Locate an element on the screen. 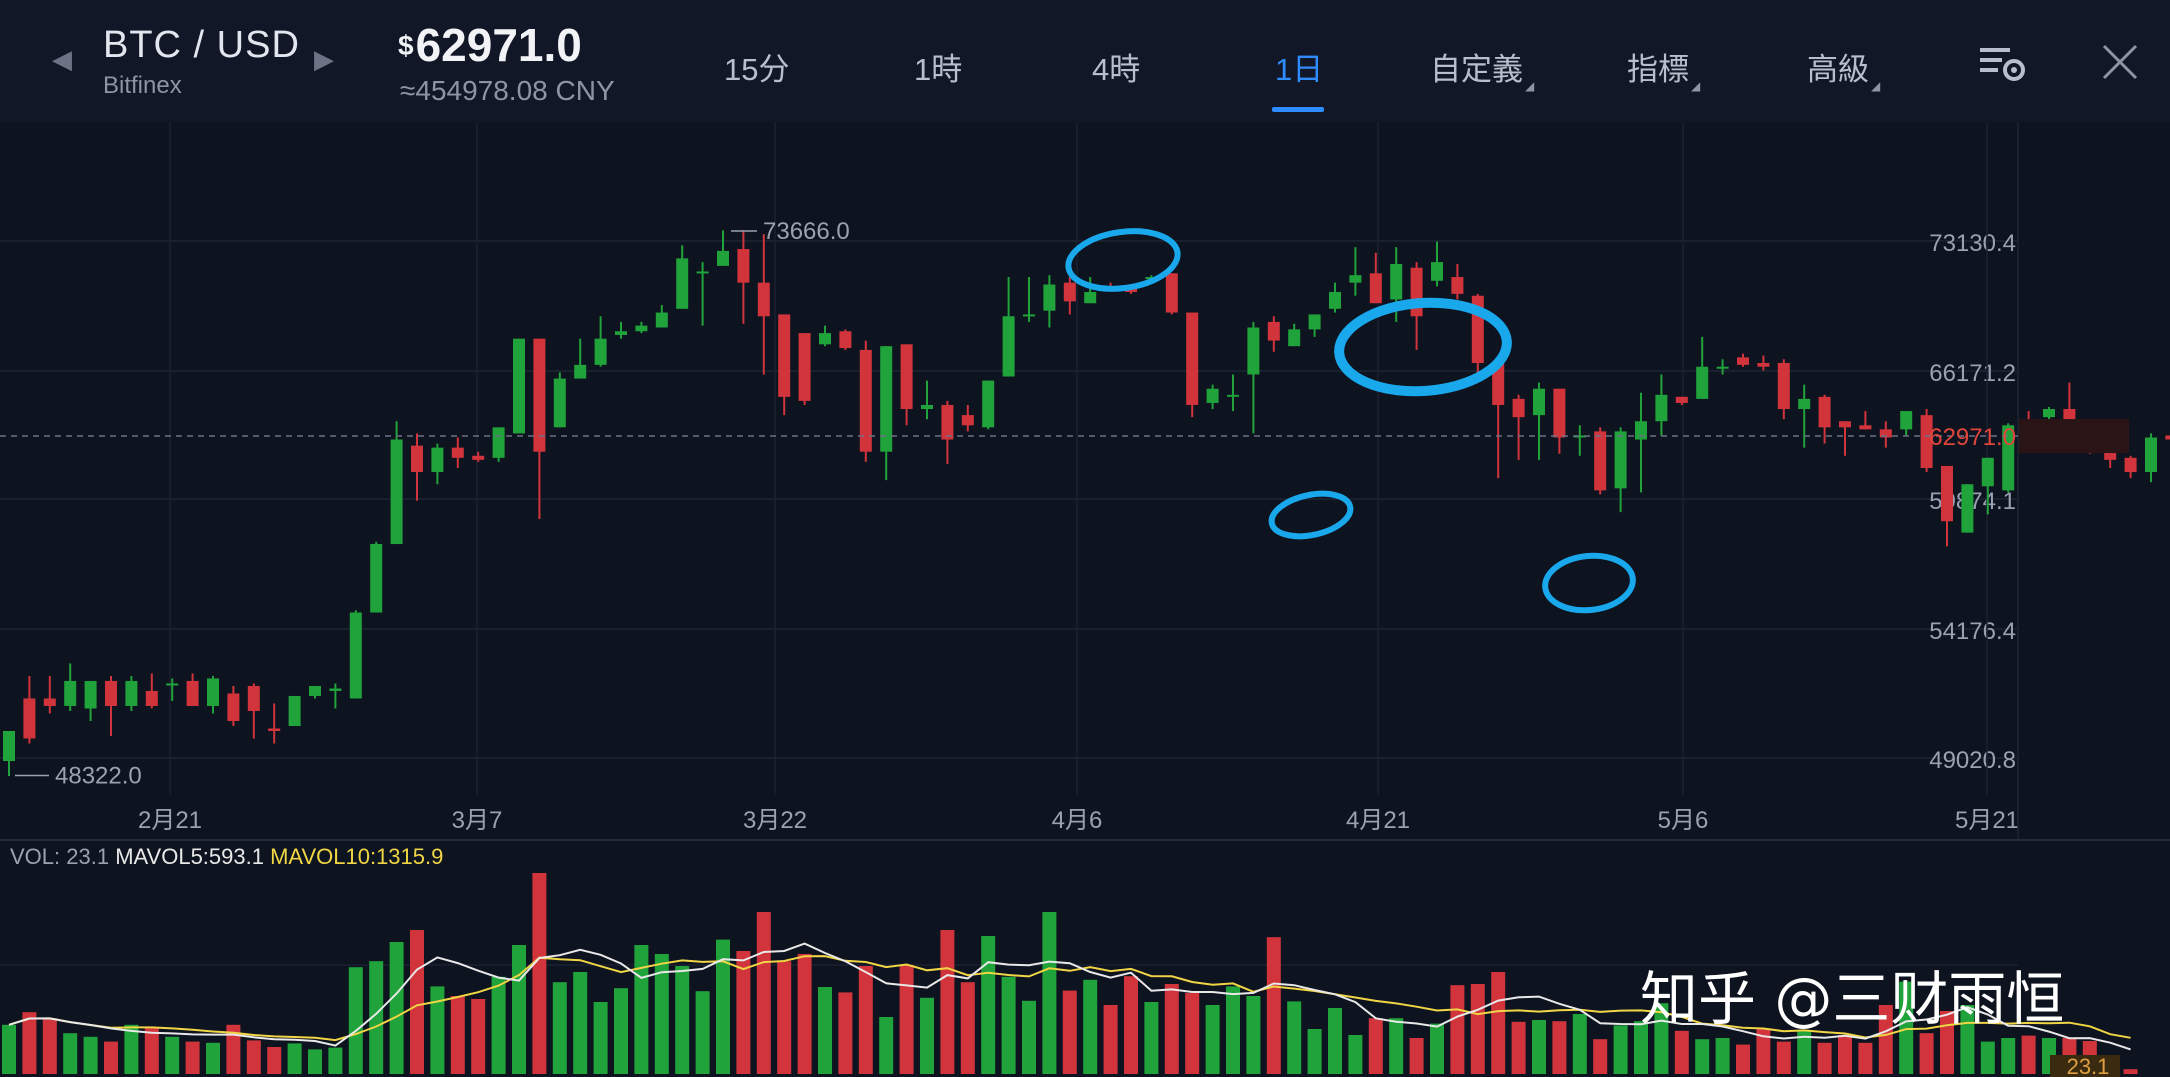 This screenshot has height=1077, width=2170. tab-1h: 1時 is located at coordinates (938, 69).